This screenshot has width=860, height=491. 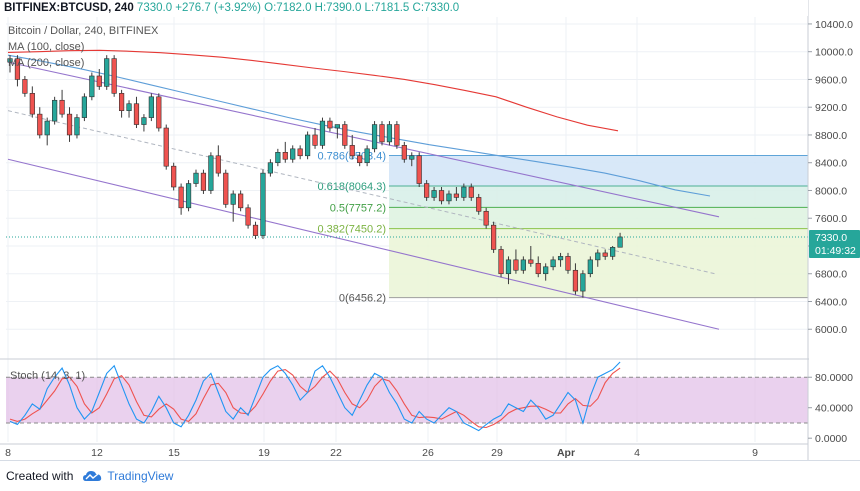 What do you see at coordinates (830, 408) in the screenshot?
I see `stoch-axis: 80.0000 40.0000 0.0000` at bounding box center [830, 408].